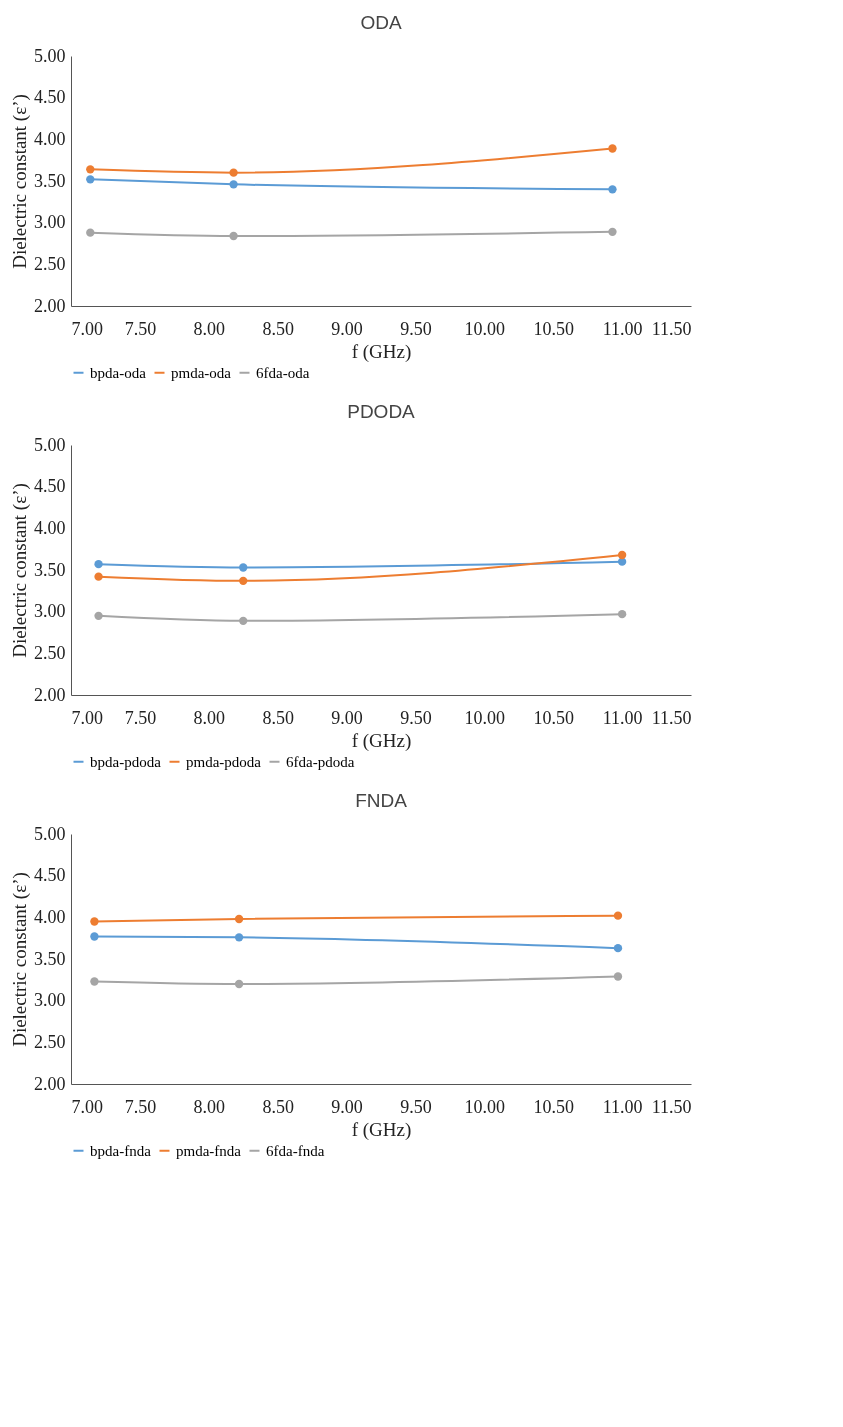 Image resolution: width=843 pixels, height=1427 pixels. Describe the element at coordinates (381, 411) in the screenshot. I see `chart-title: PDODA` at that location.